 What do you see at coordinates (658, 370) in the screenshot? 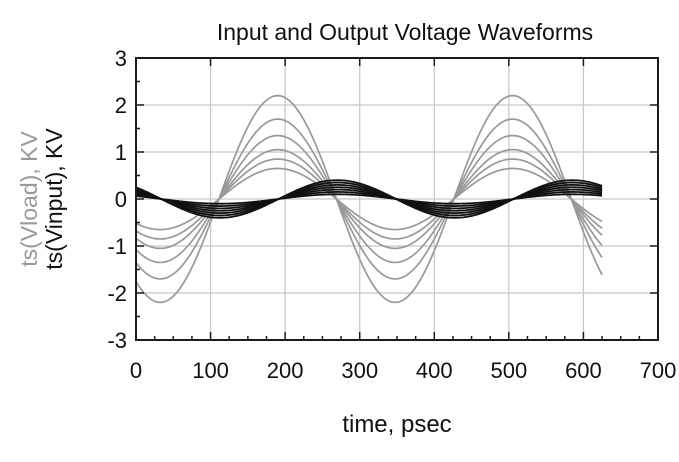
I see `x-tick-label: 700` at bounding box center [658, 370].